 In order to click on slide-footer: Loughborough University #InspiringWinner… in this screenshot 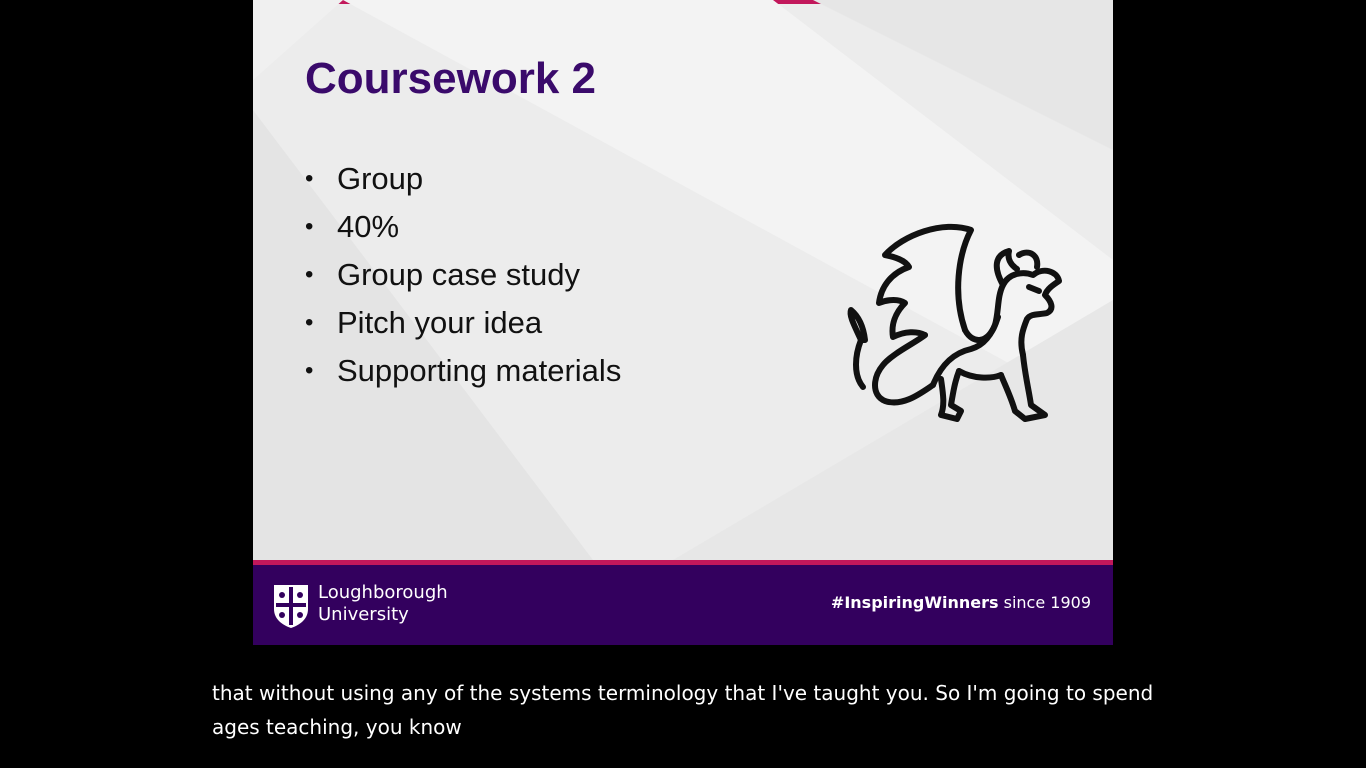, I will do `click(683, 605)`.